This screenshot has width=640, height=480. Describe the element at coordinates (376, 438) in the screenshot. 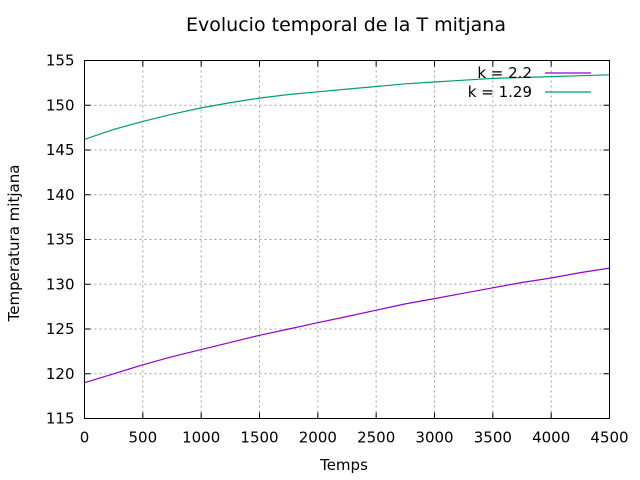

I see `x-tick-label: 2500` at that location.